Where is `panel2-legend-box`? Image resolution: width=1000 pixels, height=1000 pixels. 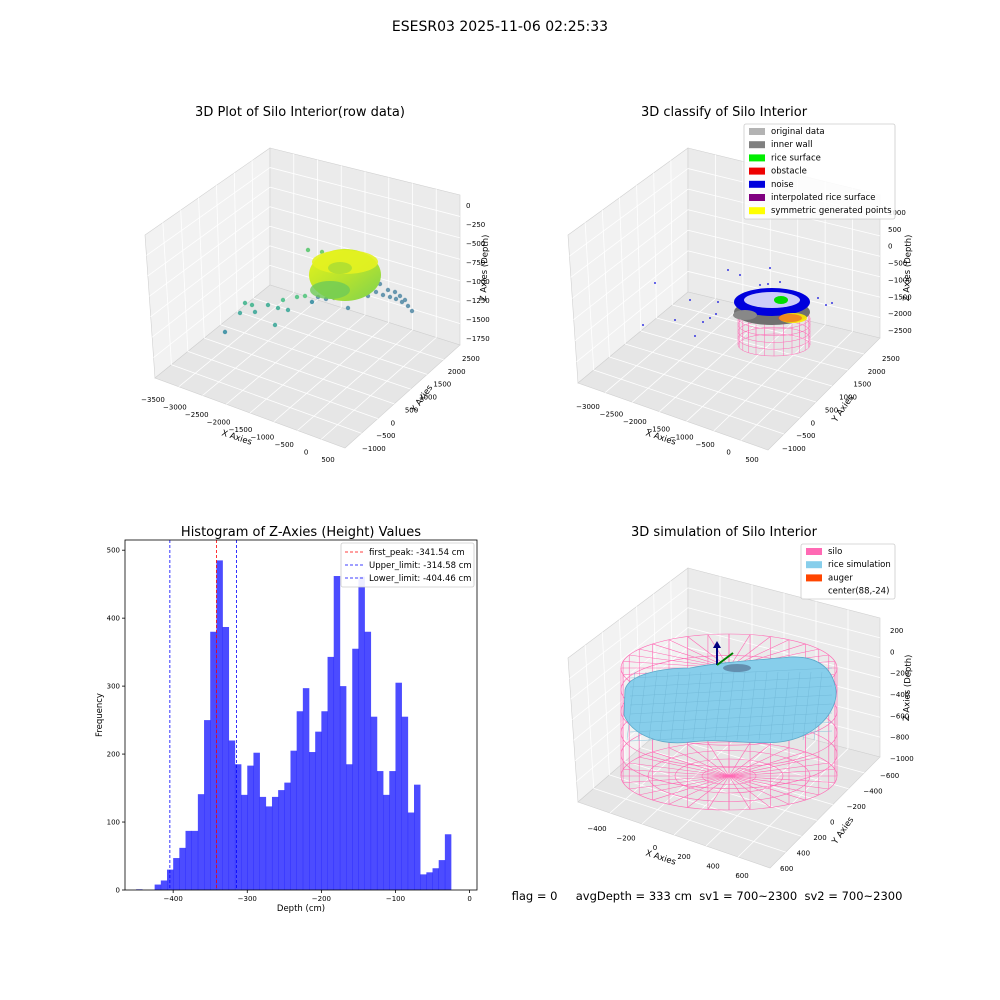 panel2-legend-box is located at coordinates (819, 171).